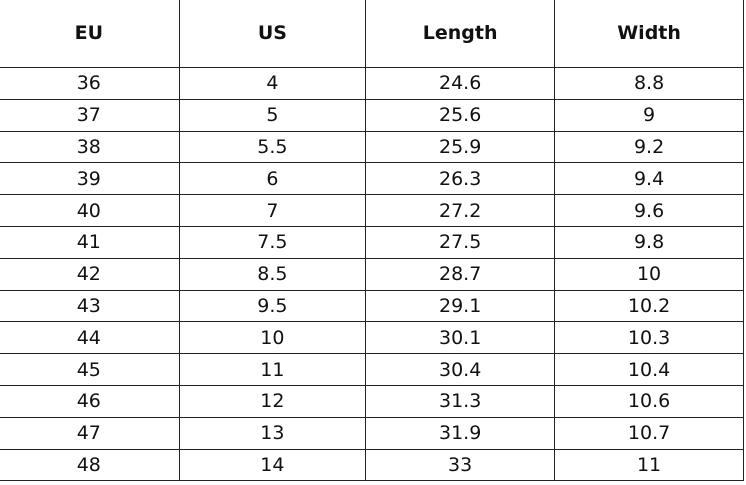  What do you see at coordinates (90, 274) in the screenshot?
I see `cell-eu: 42` at bounding box center [90, 274].